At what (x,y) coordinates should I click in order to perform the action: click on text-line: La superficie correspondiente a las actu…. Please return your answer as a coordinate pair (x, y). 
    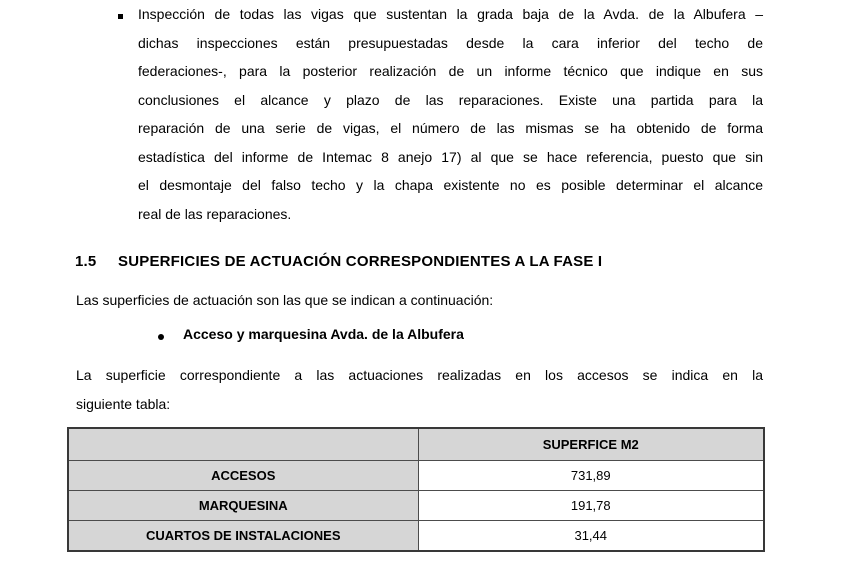
    Looking at the image, I should click on (419, 375).